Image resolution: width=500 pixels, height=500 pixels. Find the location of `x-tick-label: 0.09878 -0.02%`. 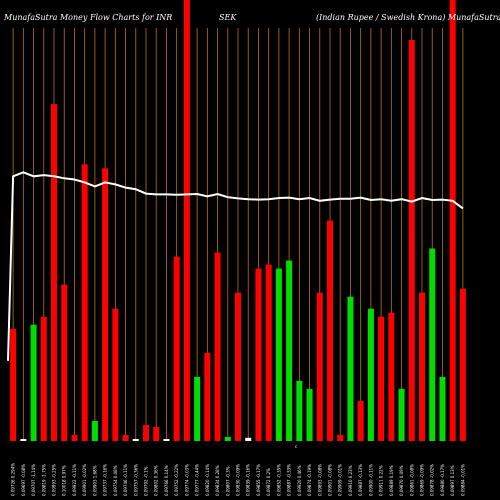

x-tick-label: 0.09878 -0.02% is located at coordinates (432, 480).